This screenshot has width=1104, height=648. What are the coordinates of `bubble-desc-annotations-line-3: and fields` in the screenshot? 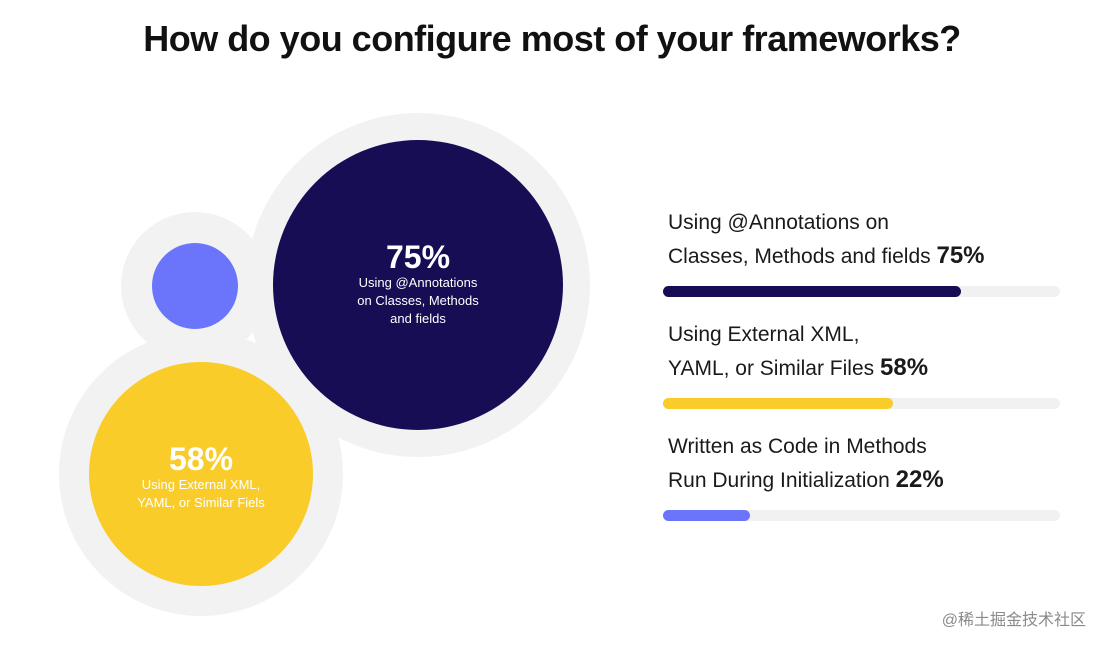 It's located at (418, 318).